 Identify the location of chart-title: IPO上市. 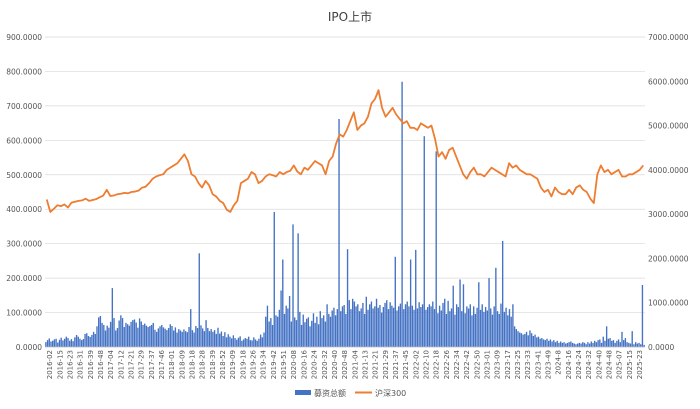
(350, 16).